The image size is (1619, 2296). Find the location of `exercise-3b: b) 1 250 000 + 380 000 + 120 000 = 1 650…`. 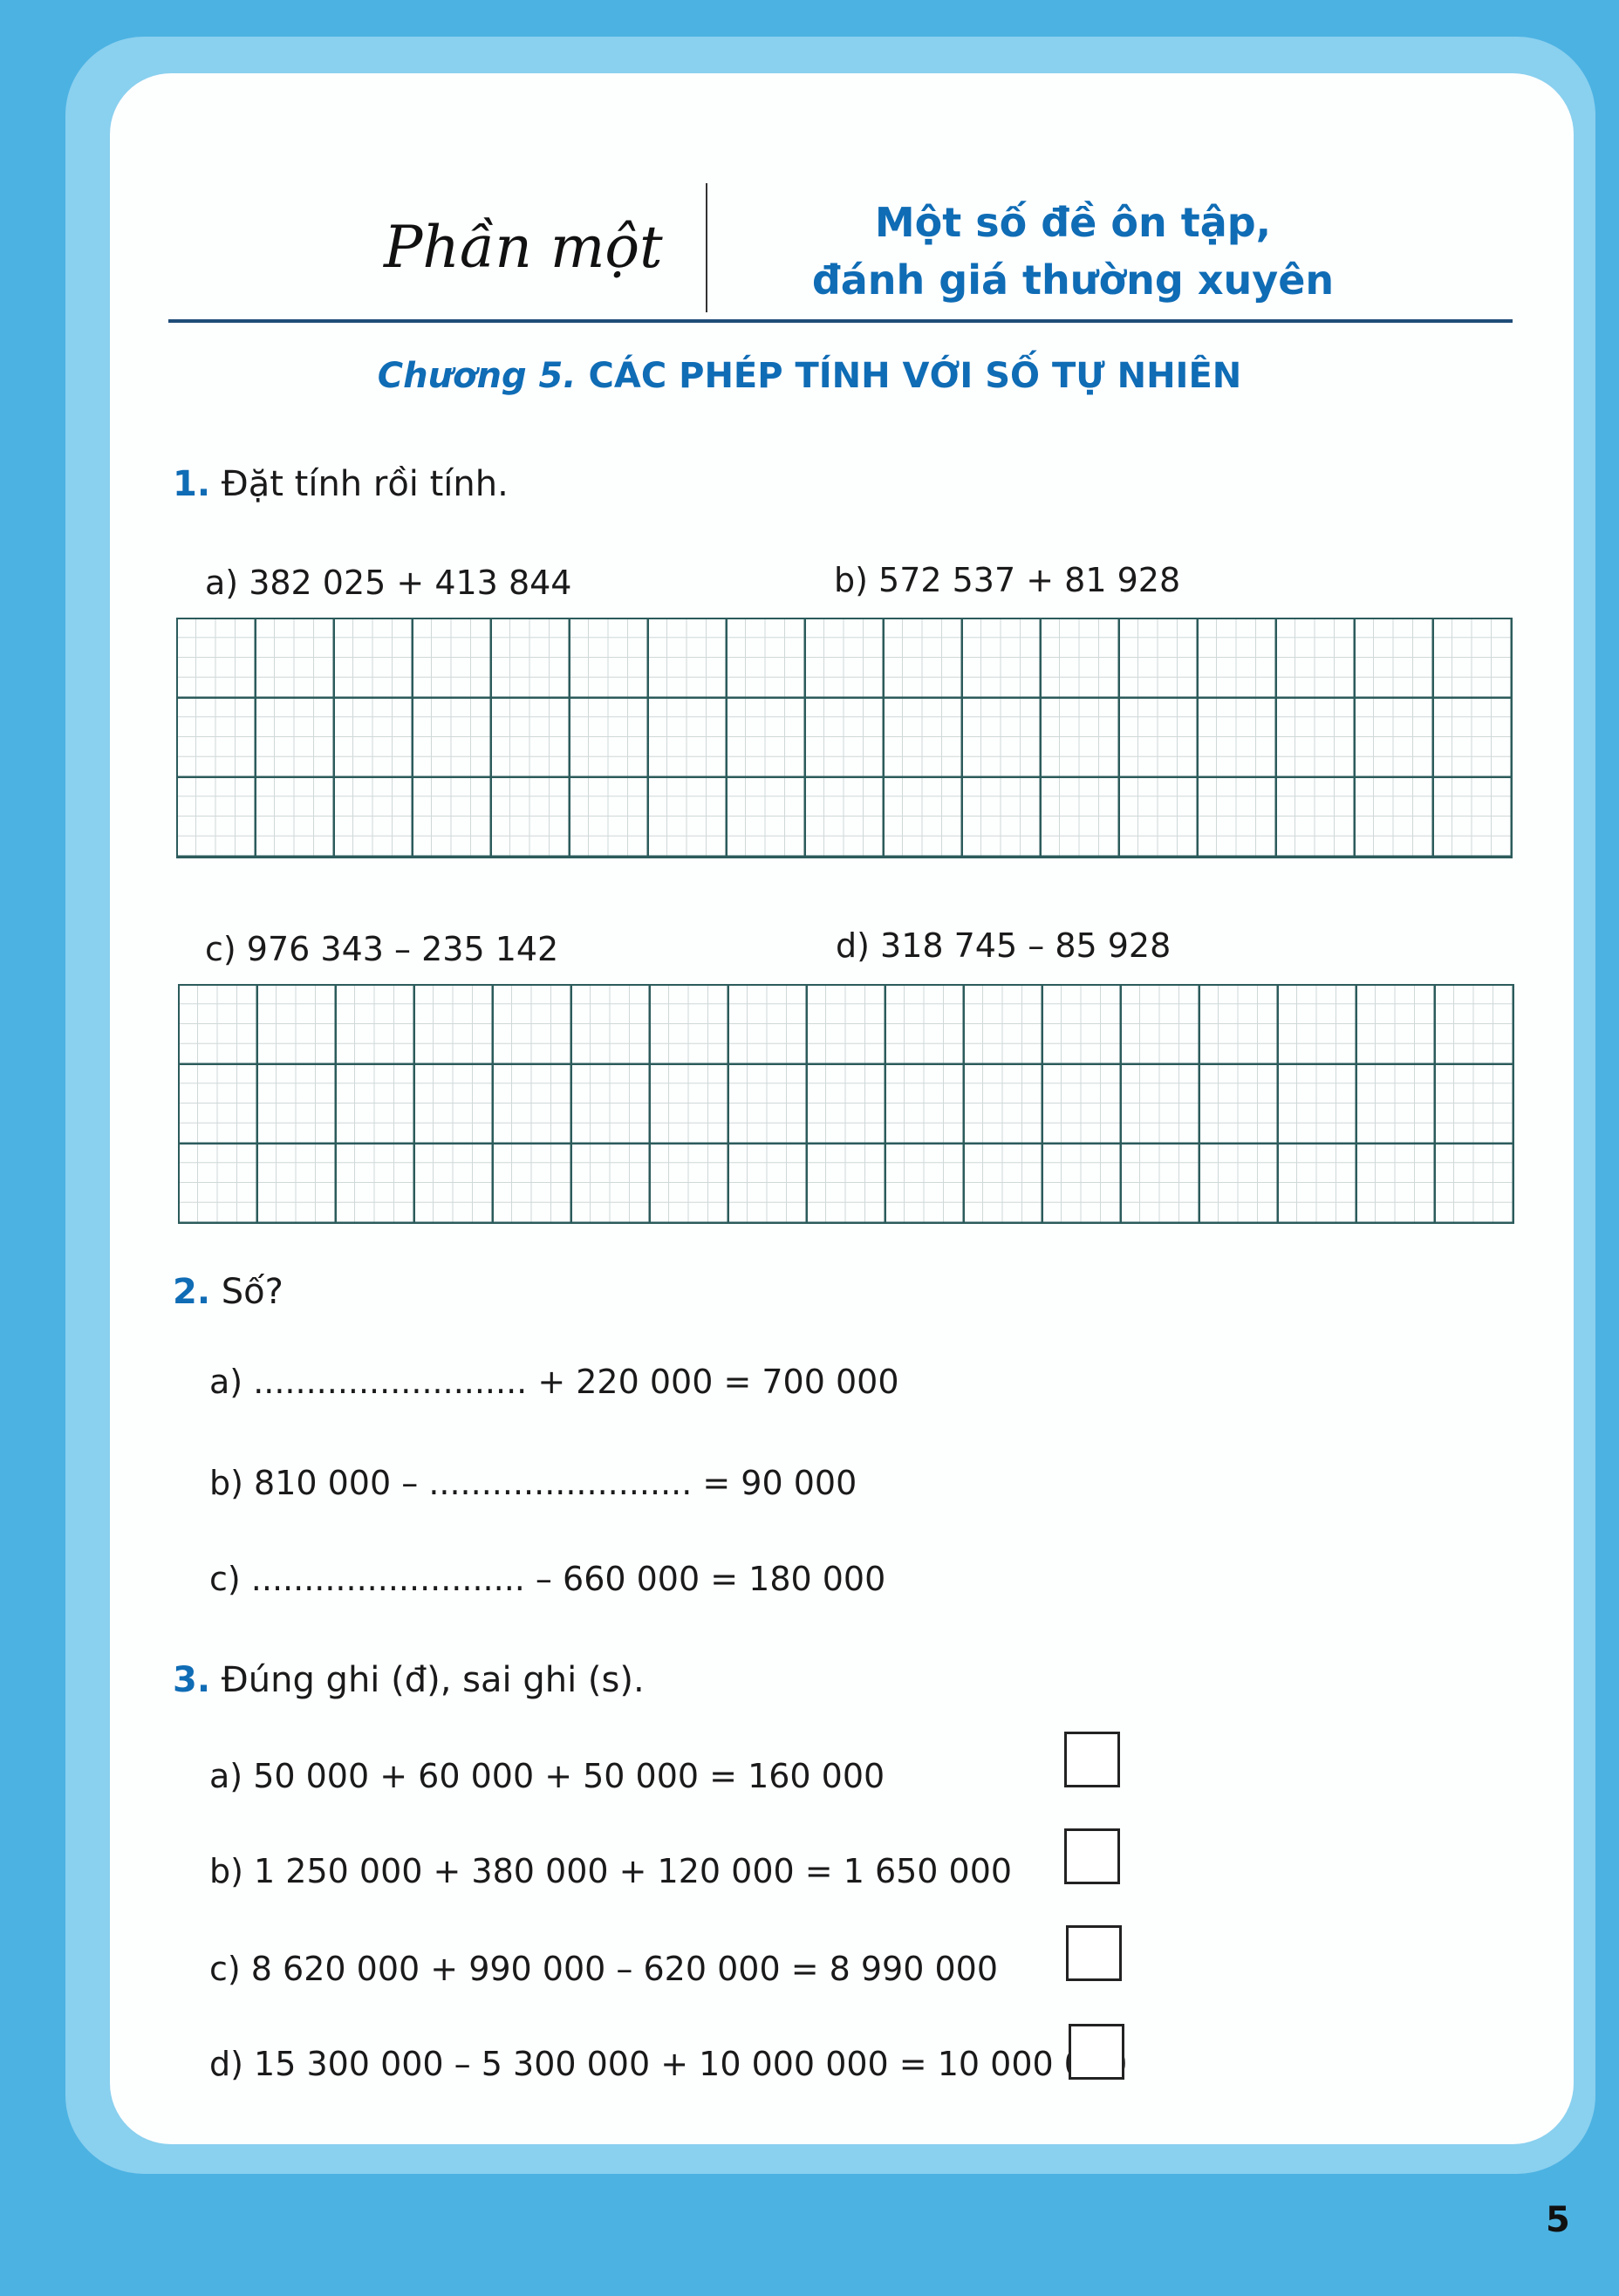

exercise-3b: b) 1 250 000 + 380 000 + 120 000 = 1 650… is located at coordinates (611, 1871).